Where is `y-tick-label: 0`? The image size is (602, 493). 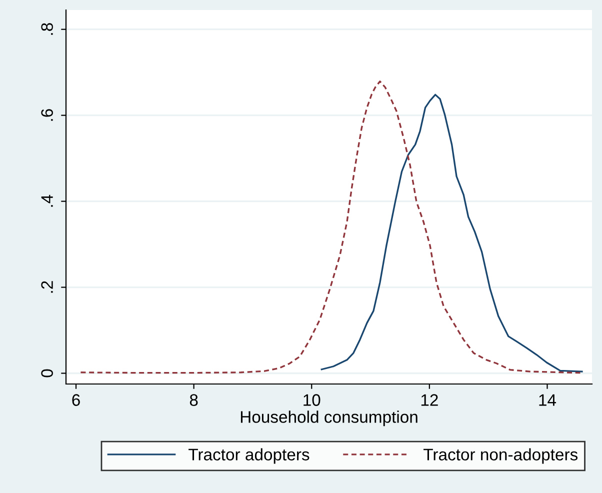 y-tick-label: 0 is located at coordinates (47, 373).